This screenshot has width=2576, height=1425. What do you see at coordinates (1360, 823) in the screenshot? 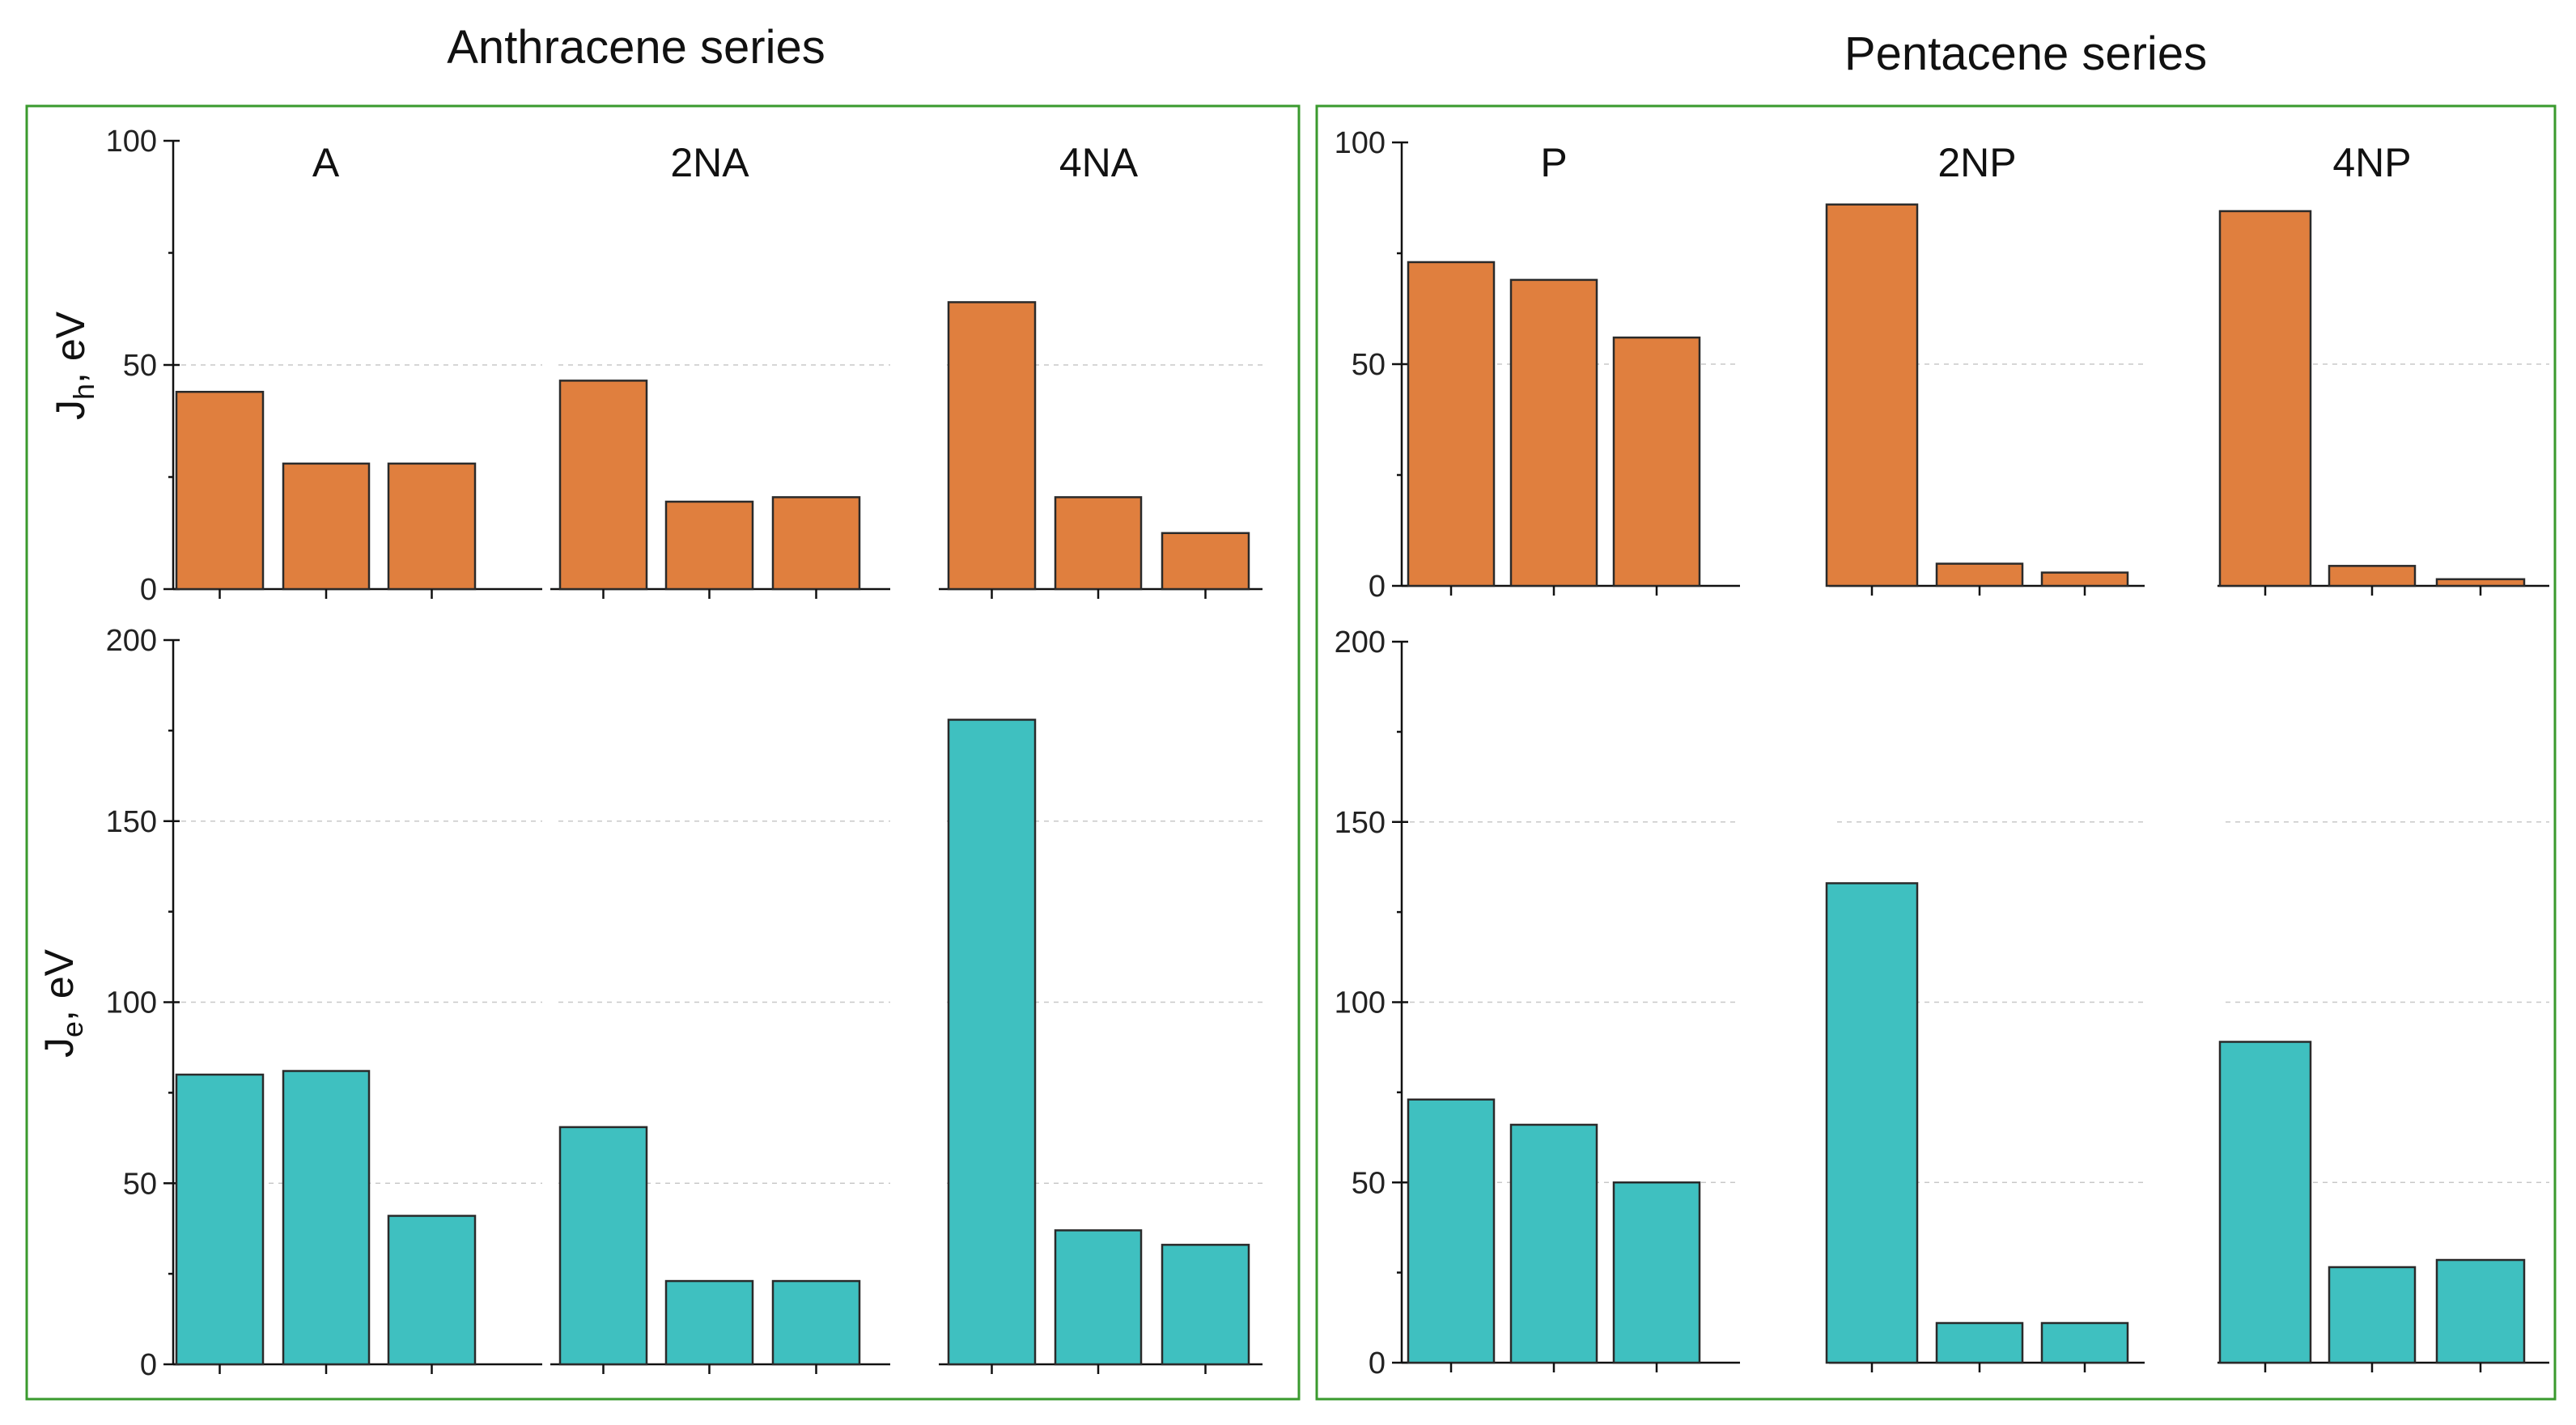
I see `y-tick-label-electron-1-3: 150` at bounding box center [1360, 823].